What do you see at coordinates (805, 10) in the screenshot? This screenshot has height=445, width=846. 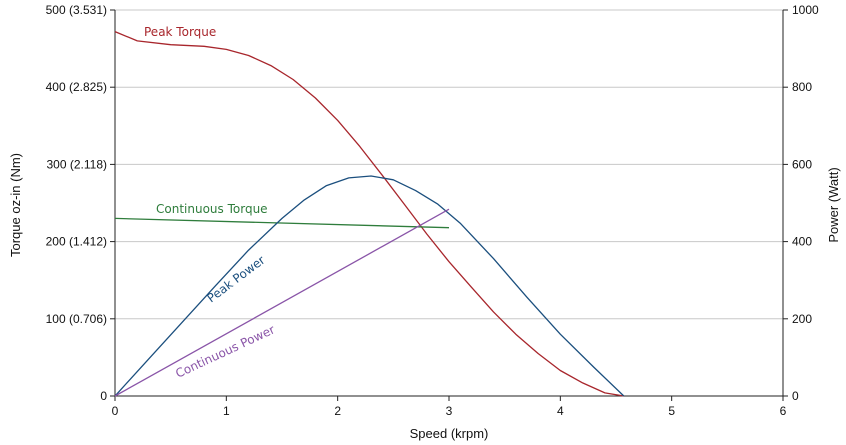 I see `y-right-tick-label: 1000` at bounding box center [805, 10].